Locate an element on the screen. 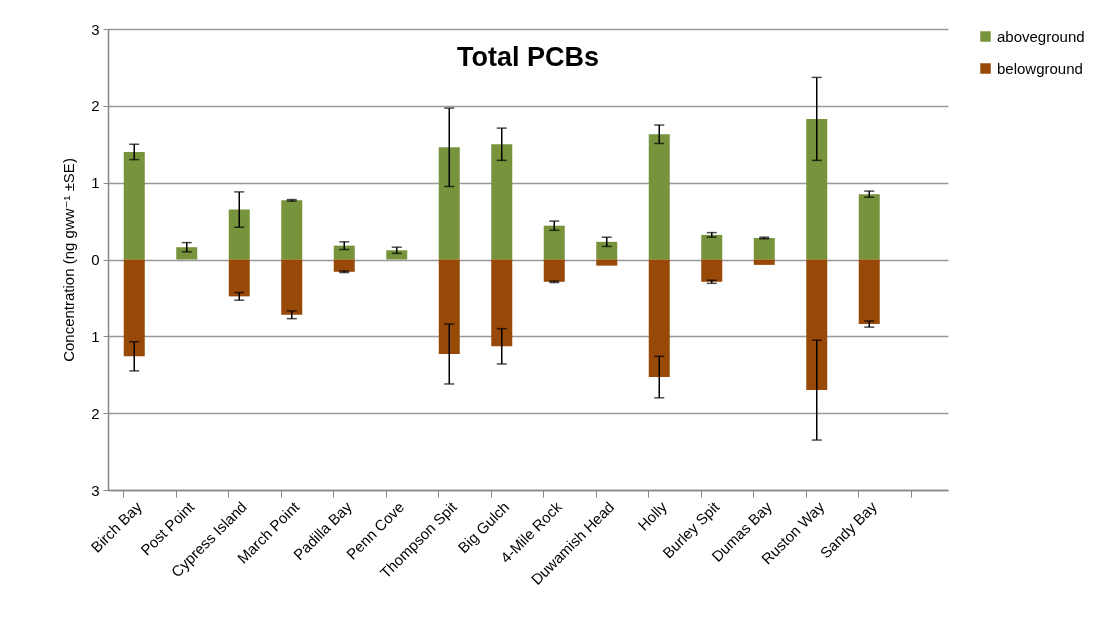 The height and width of the screenshot is (630, 1118). legend-label: belowground is located at coordinates (1040, 68).